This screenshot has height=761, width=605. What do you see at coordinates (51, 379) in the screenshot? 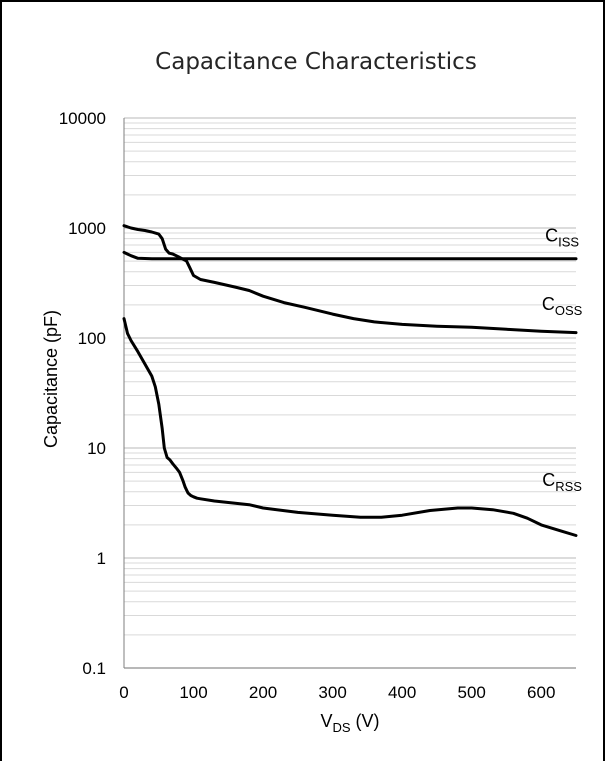
I see `y-axis-label: Capacitance (pF)` at bounding box center [51, 379].